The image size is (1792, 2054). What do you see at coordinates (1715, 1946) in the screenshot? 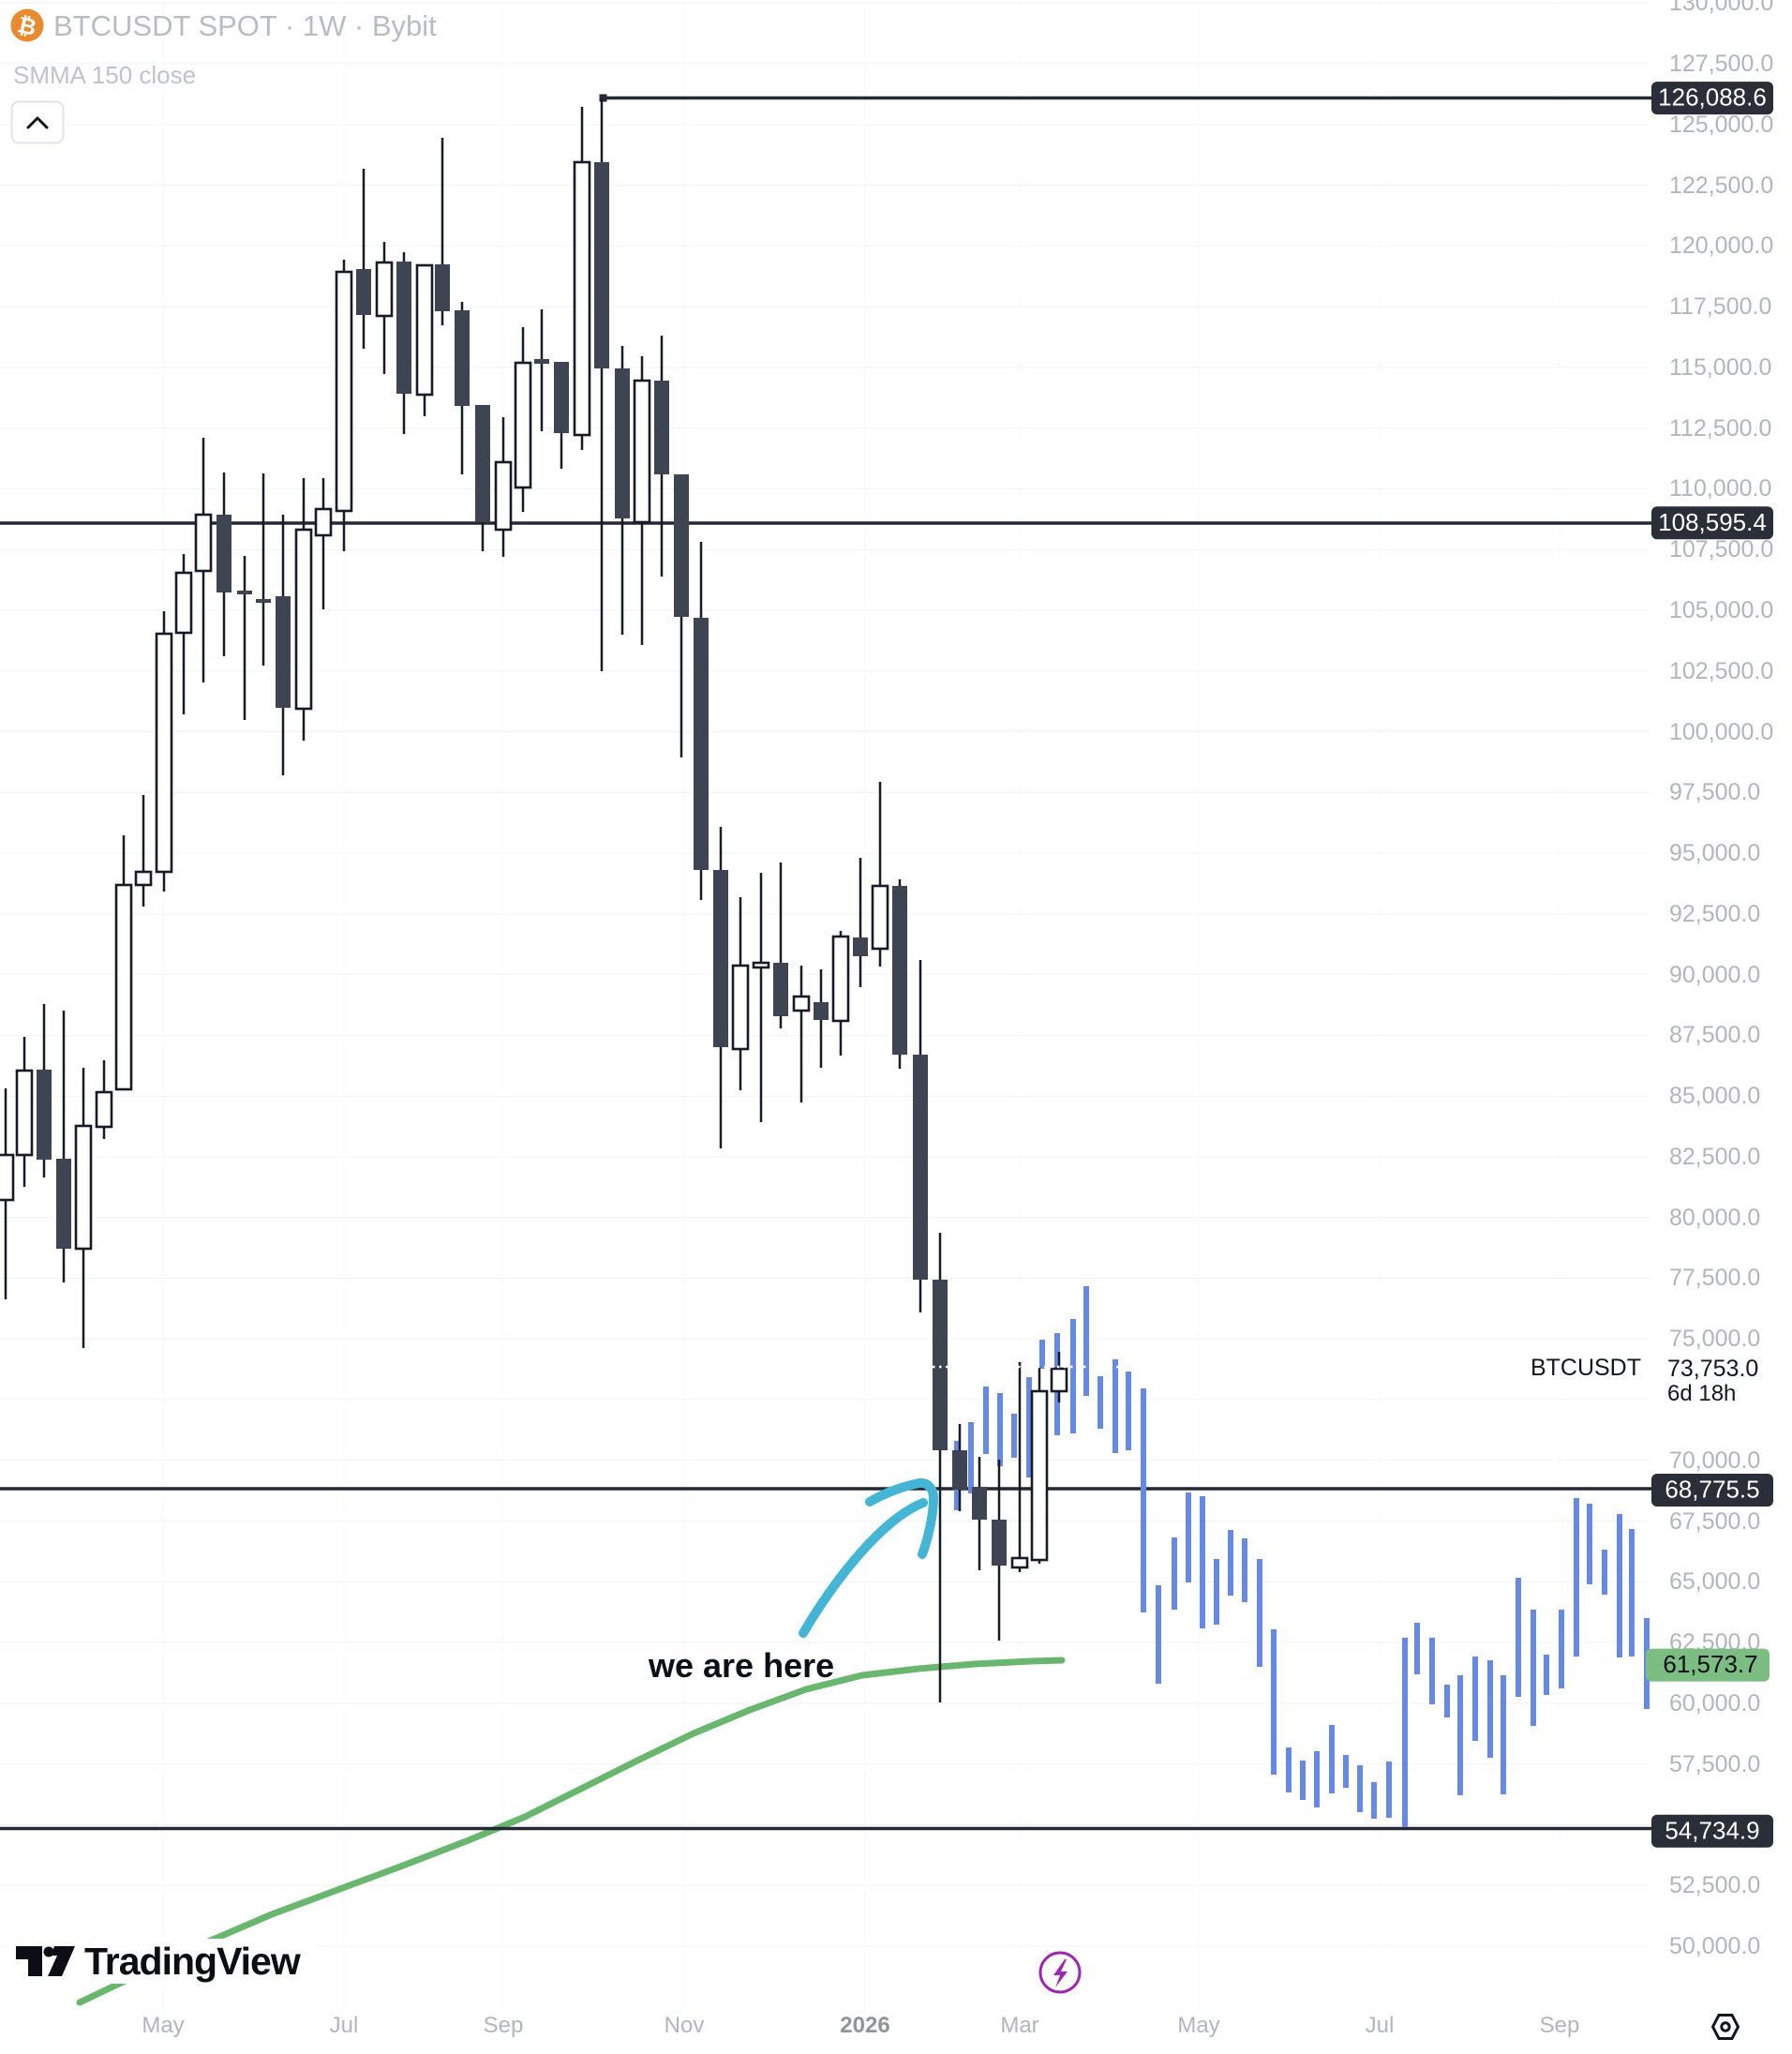
I see `svg-text: 50,000.0` at bounding box center [1715, 1946].